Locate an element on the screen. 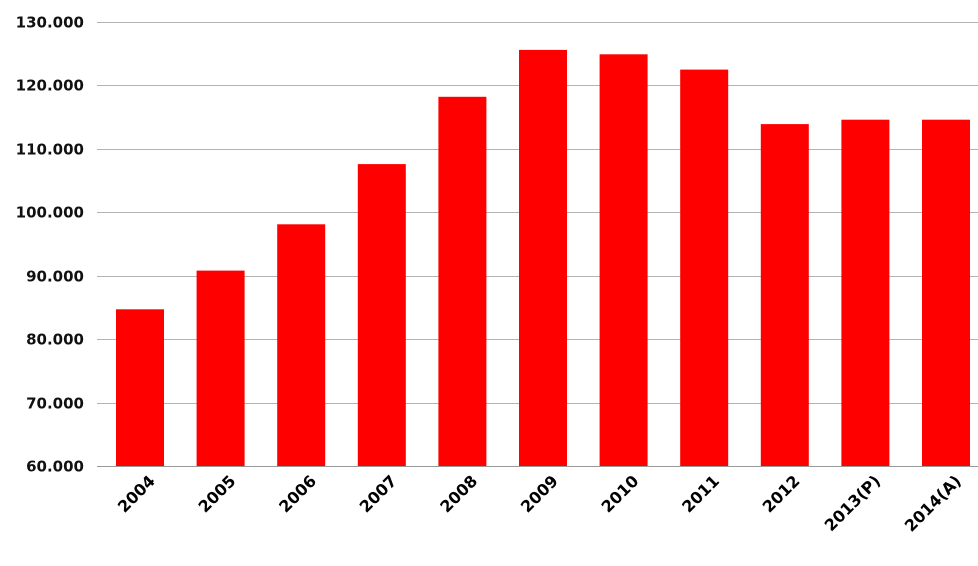  x-tick-label: 2007 is located at coordinates (378, 493).